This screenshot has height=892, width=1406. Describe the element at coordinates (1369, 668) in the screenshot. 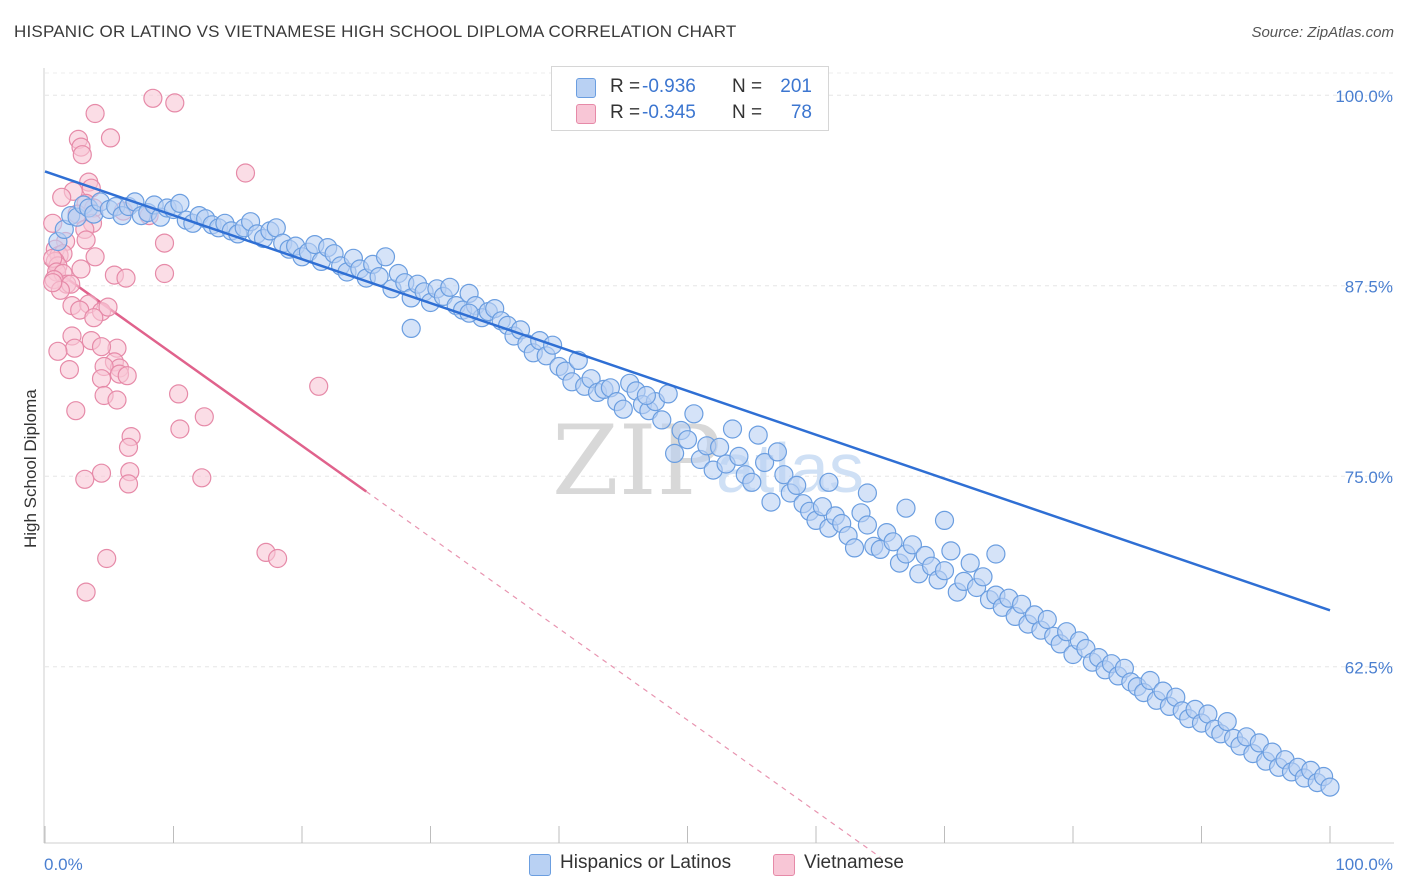

I see `y-tick-label: 62.5%` at that location.